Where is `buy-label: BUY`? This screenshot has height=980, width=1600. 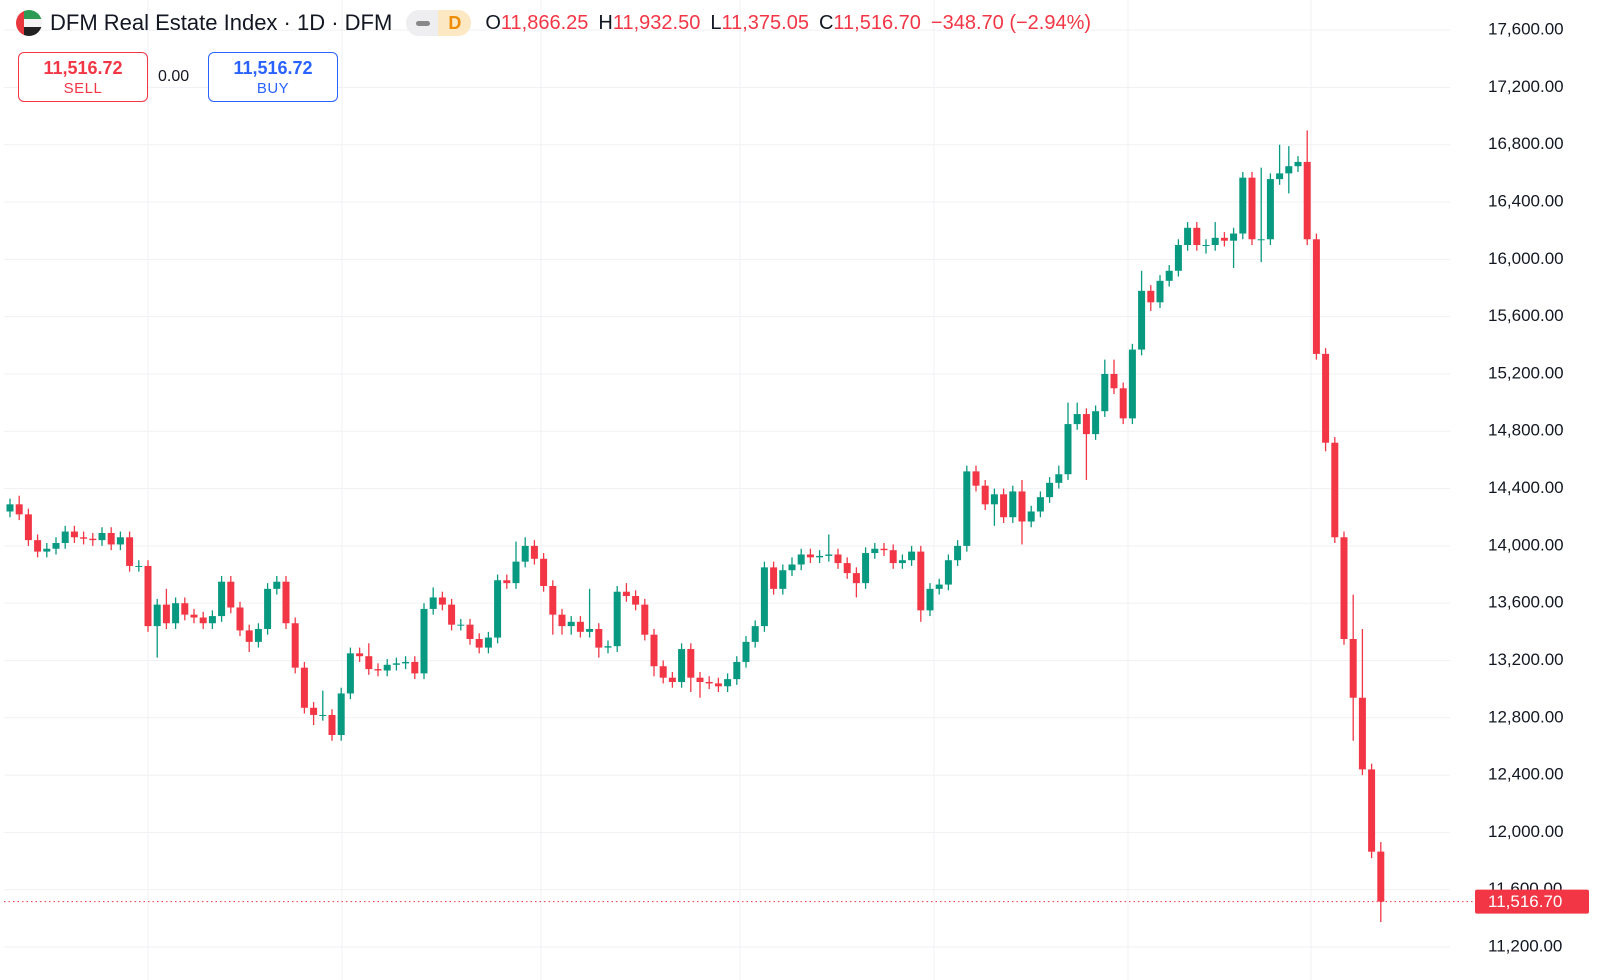 buy-label: BUY is located at coordinates (273, 88).